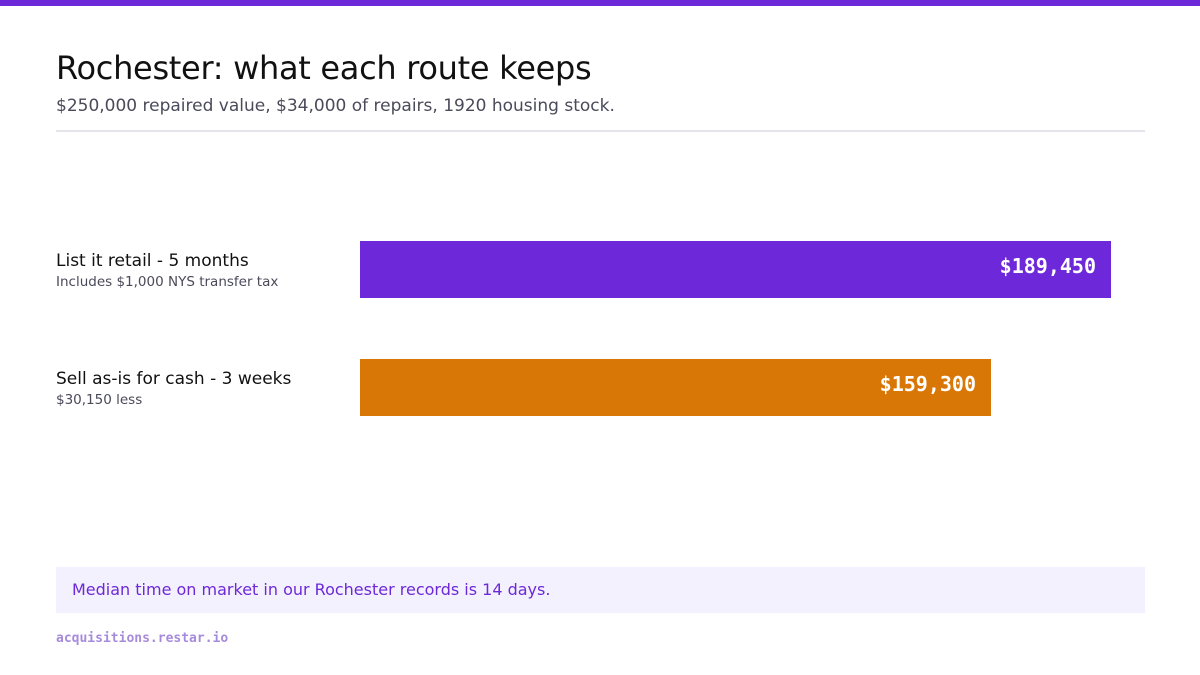  I want to click on header-divider, so click(600, 131).